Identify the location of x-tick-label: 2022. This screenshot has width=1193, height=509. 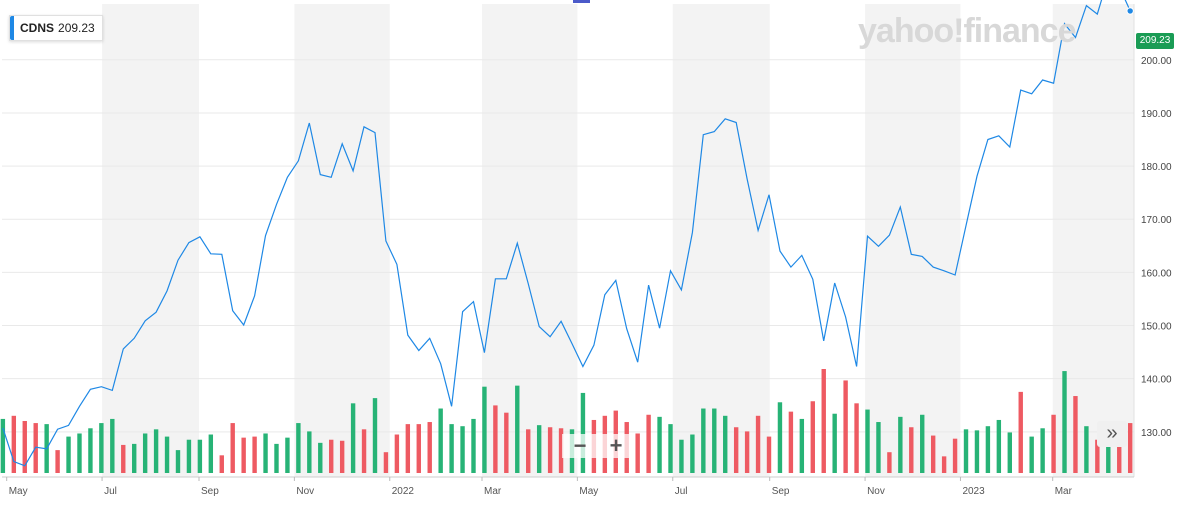
(403, 491).